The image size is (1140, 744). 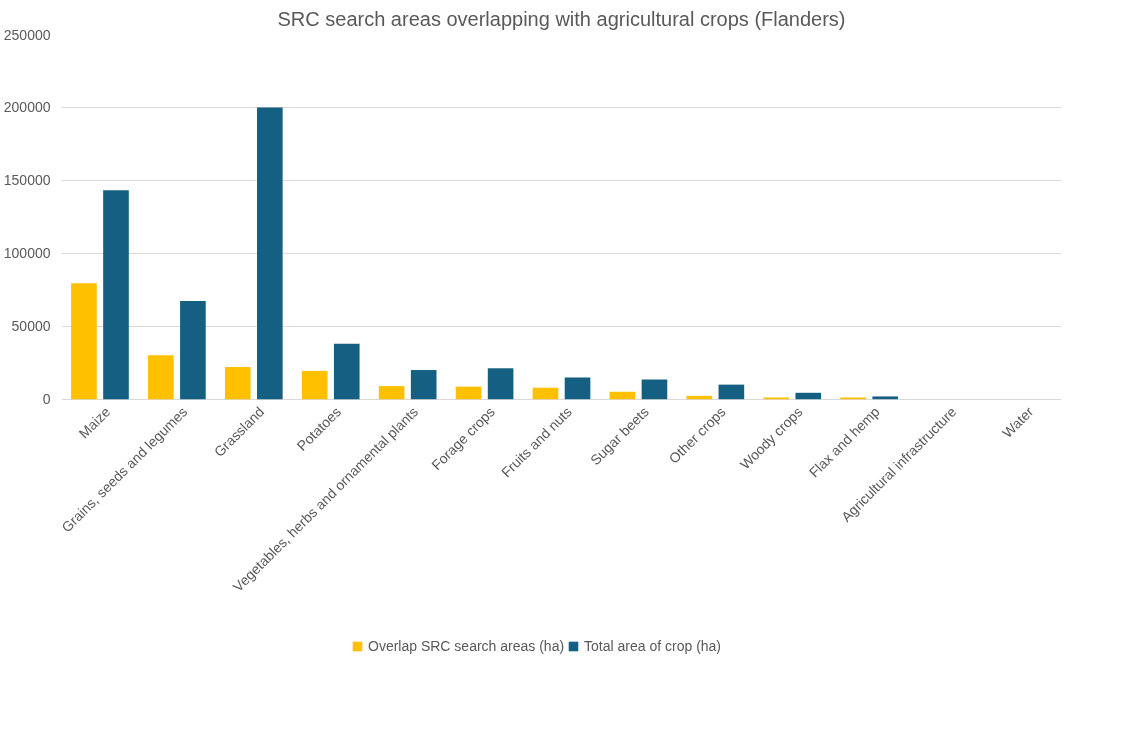 What do you see at coordinates (561, 18) in the screenshot?
I see `chart-title: SRC search areas overlapping with agricultural crops (Flanders)` at bounding box center [561, 18].